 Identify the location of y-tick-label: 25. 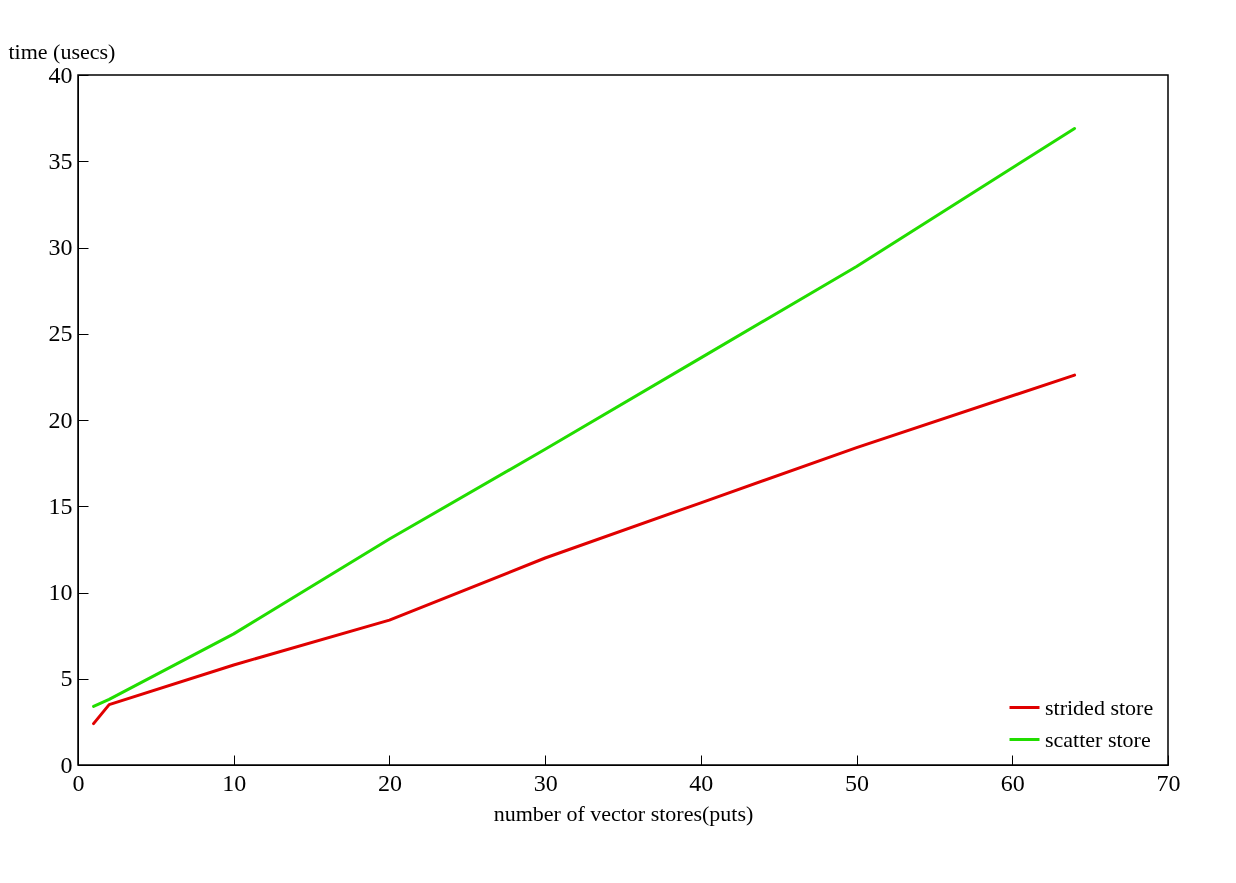
(60, 333).